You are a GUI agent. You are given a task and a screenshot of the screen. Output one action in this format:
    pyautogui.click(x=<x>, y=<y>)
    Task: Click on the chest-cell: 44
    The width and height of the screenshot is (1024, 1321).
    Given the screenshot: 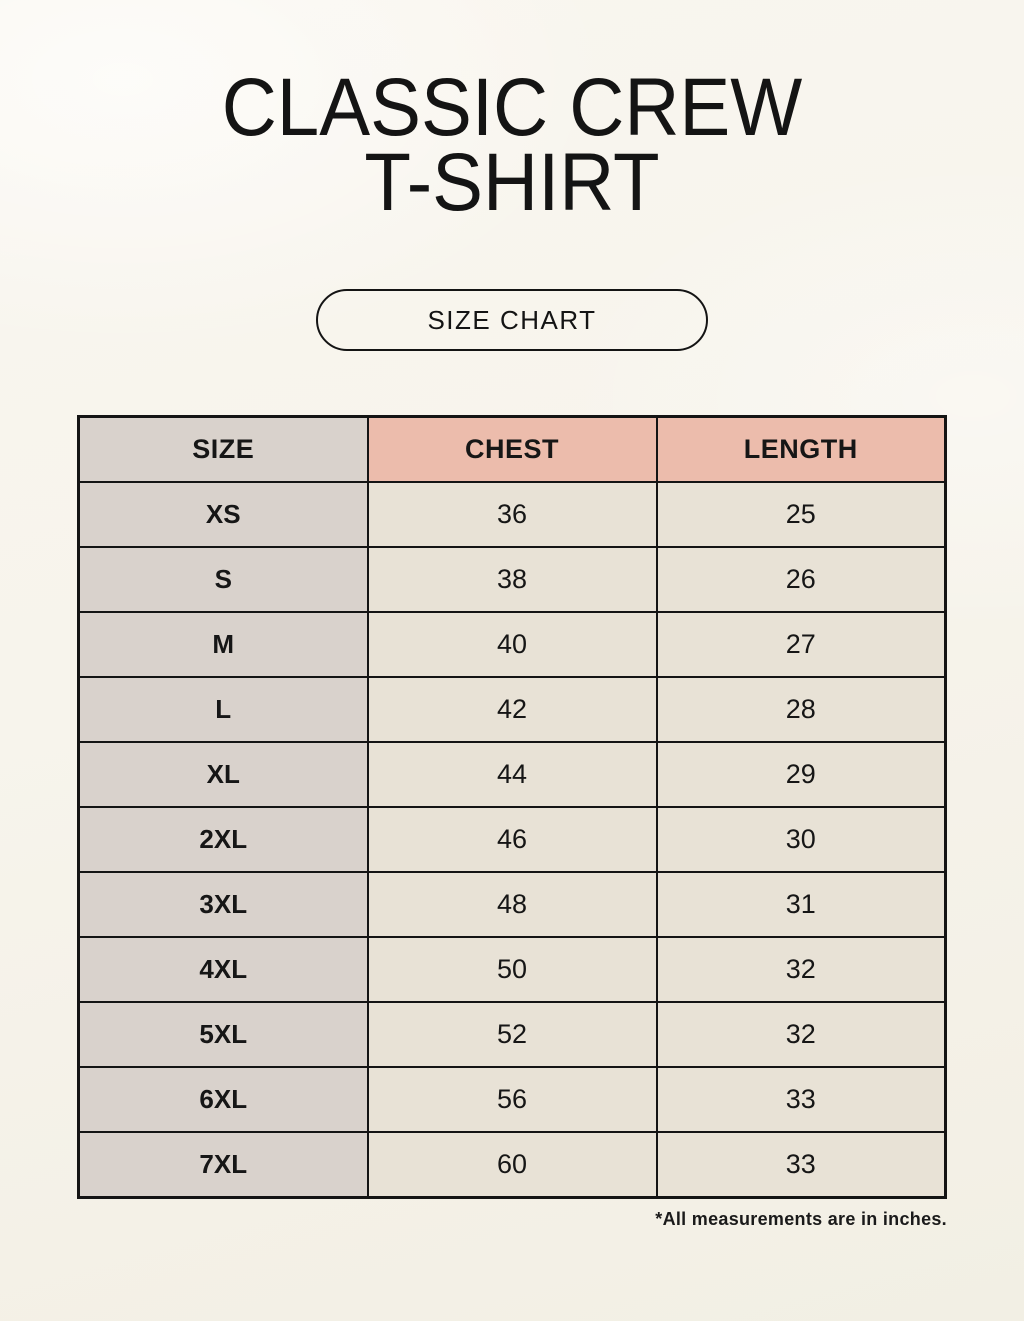 What is the action you would take?
    pyautogui.click(x=512, y=774)
    